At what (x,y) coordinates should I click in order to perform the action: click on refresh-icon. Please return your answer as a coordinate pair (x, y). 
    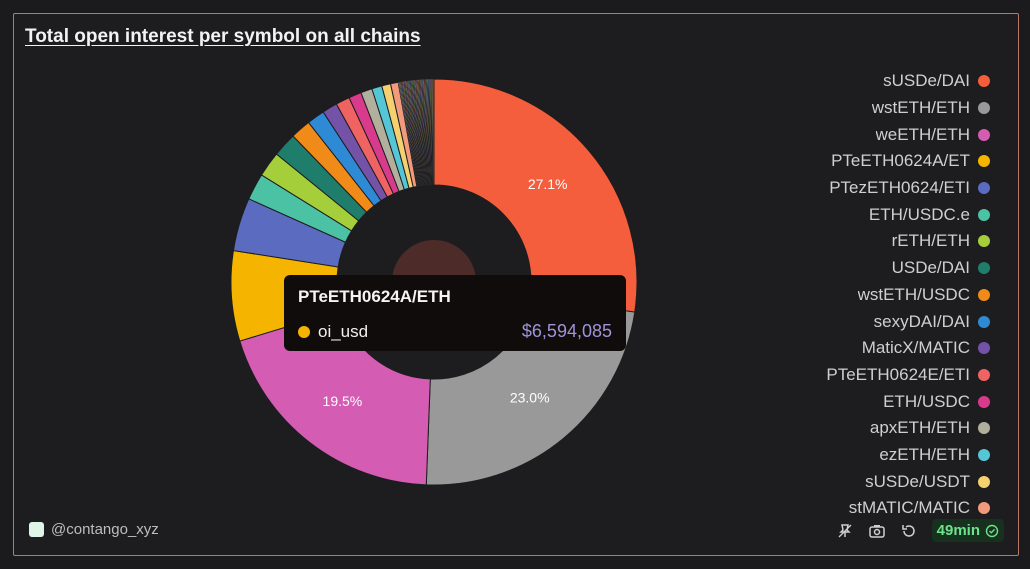
    Looking at the image, I should click on (909, 531).